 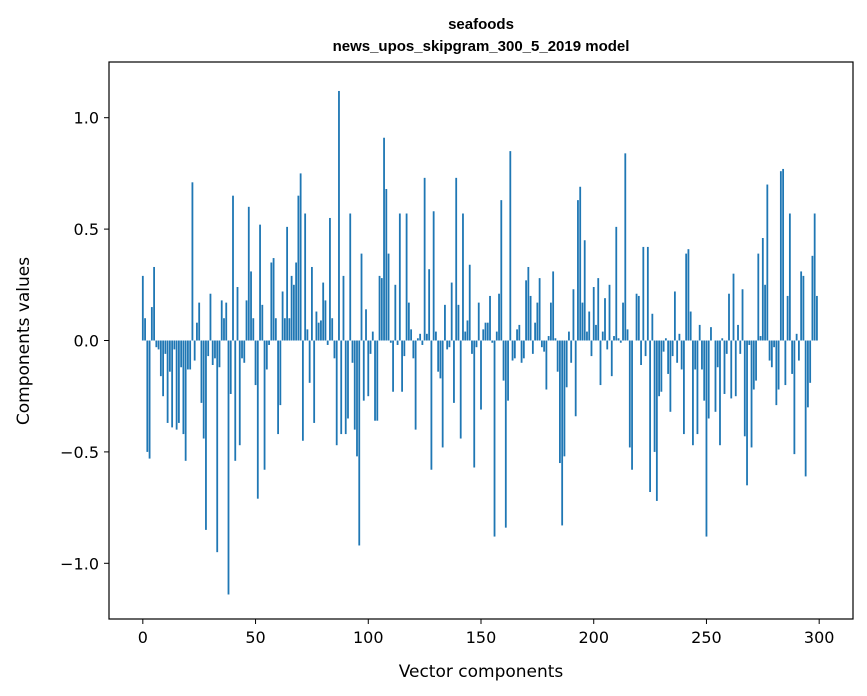 What do you see at coordinates (143, 637) in the screenshot?
I see `x-tick-label: 0` at bounding box center [143, 637].